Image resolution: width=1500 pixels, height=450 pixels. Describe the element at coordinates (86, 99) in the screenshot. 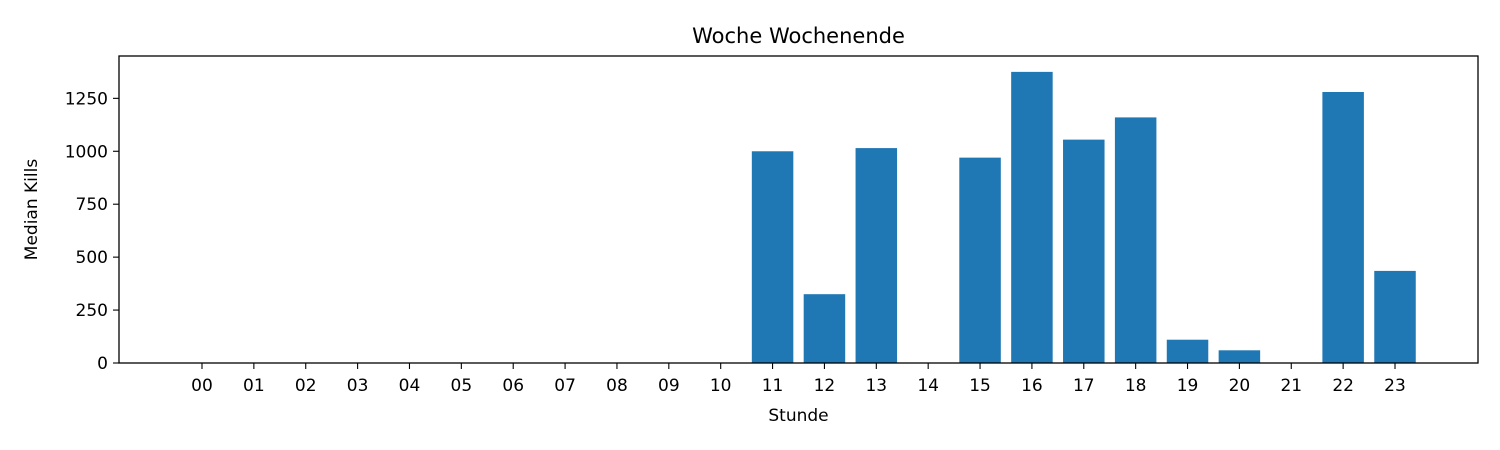

I see `y-tick-label: 1250` at that location.